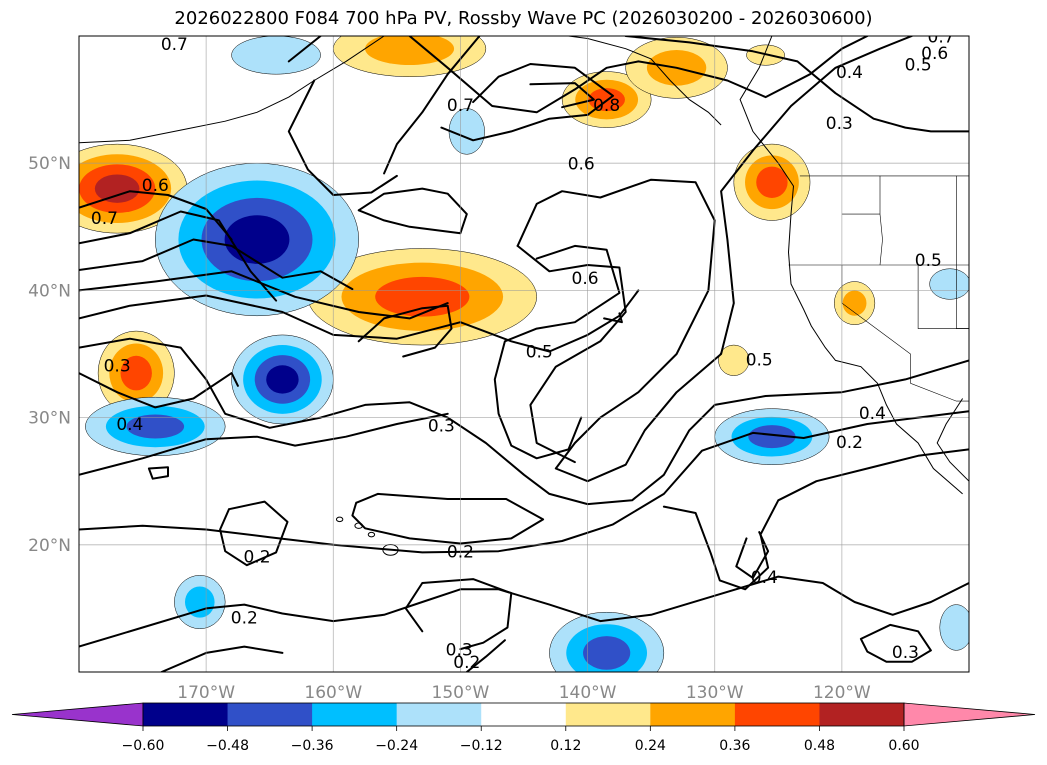  I want to click on colorbar-tick-label: −0.60, so click(143, 746).